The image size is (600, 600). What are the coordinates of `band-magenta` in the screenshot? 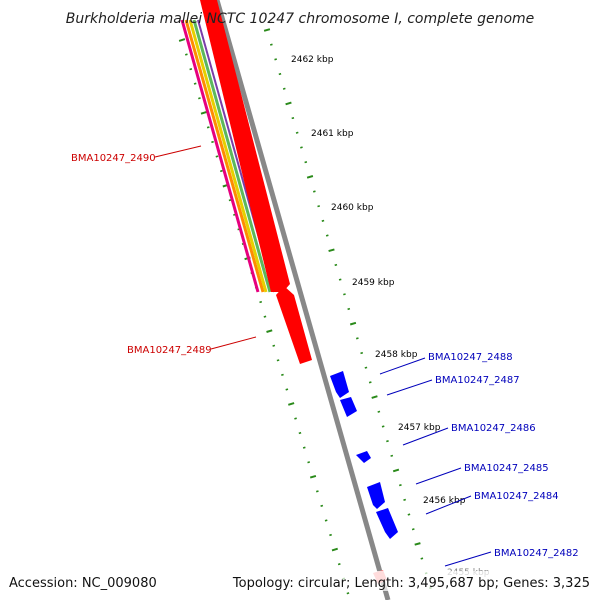 It's located at (220, 156).